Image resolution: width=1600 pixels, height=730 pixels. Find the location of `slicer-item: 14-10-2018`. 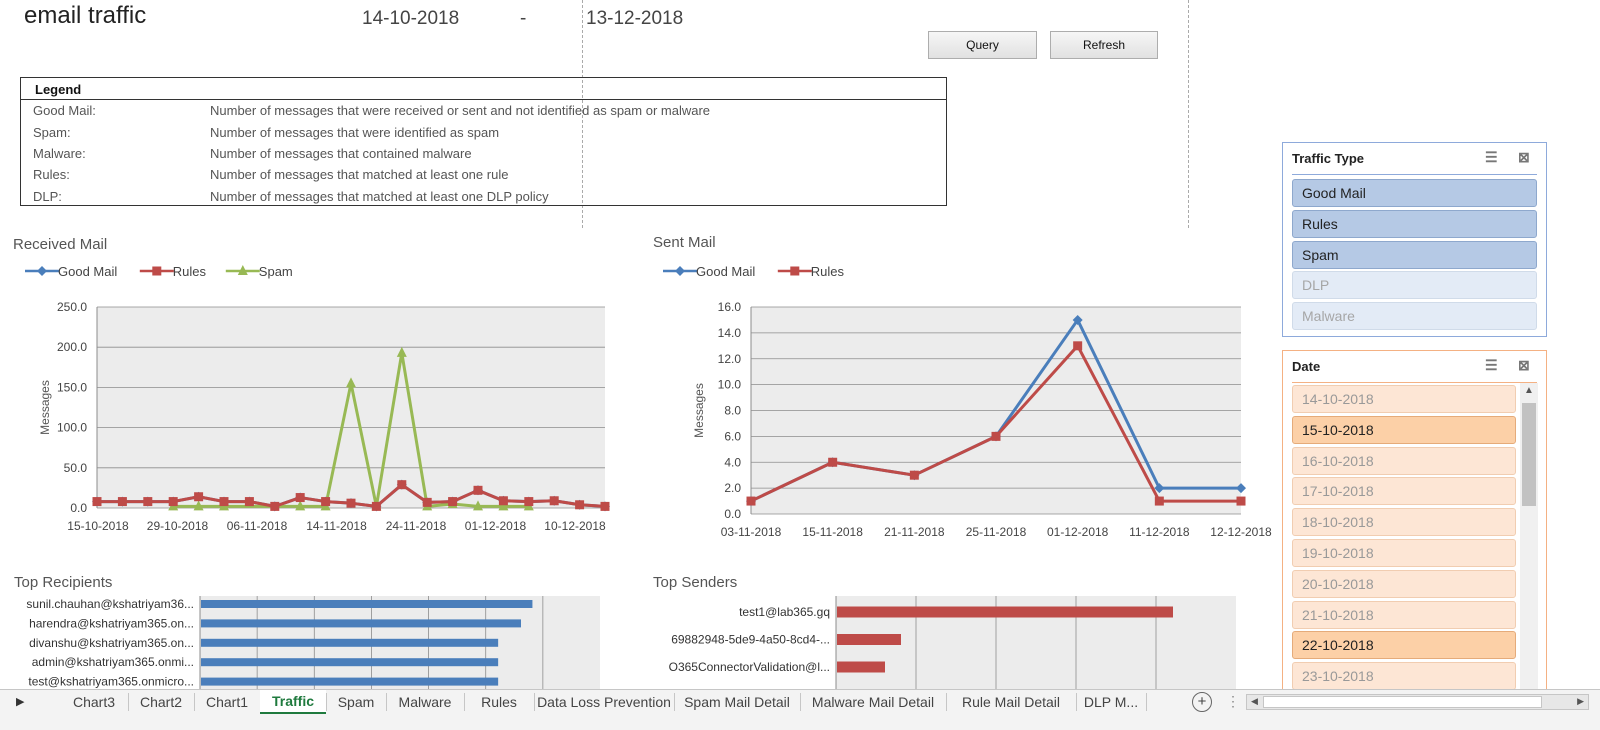

slicer-item: 14-10-2018 is located at coordinates (1404, 399).